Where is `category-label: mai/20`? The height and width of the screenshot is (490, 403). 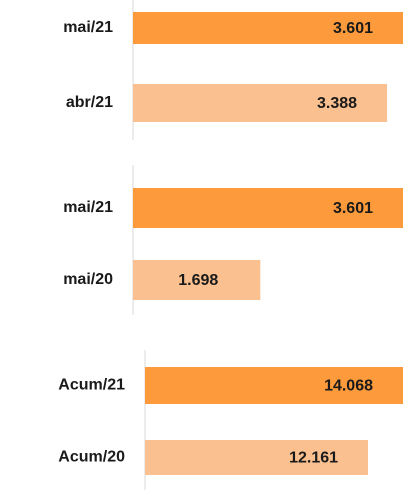 category-label: mai/20 is located at coordinates (88, 279).